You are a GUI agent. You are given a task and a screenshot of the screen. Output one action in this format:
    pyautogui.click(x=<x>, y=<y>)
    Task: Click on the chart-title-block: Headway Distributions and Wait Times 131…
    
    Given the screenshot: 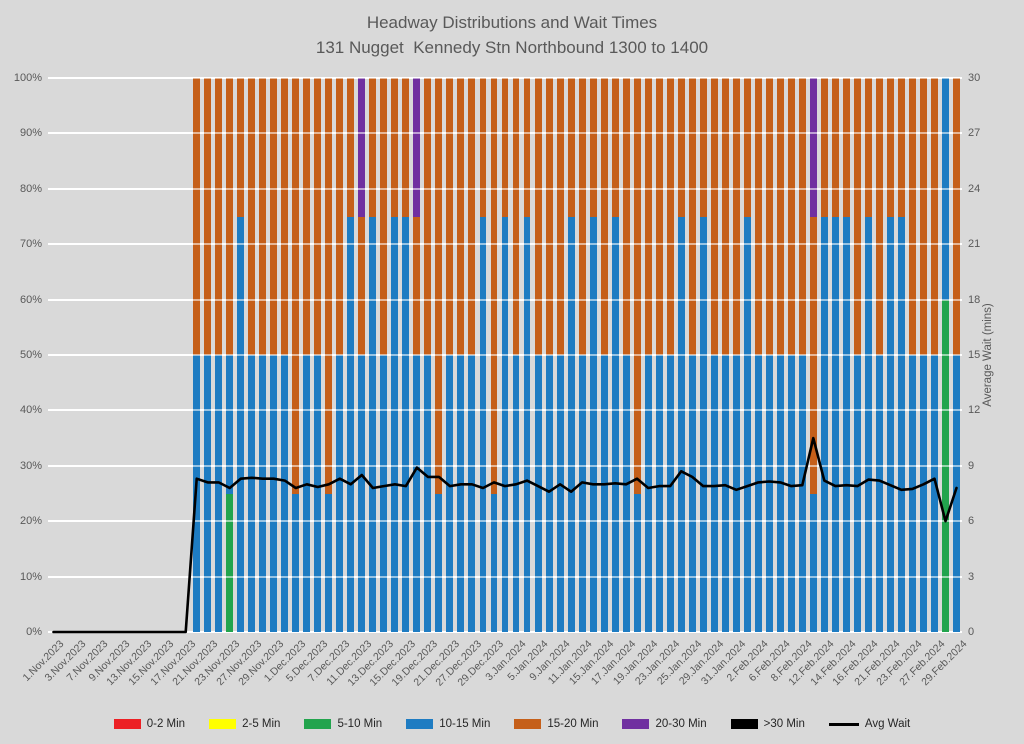 What is the action you would take?
    pyautogui.click(x=512, y=35)
    